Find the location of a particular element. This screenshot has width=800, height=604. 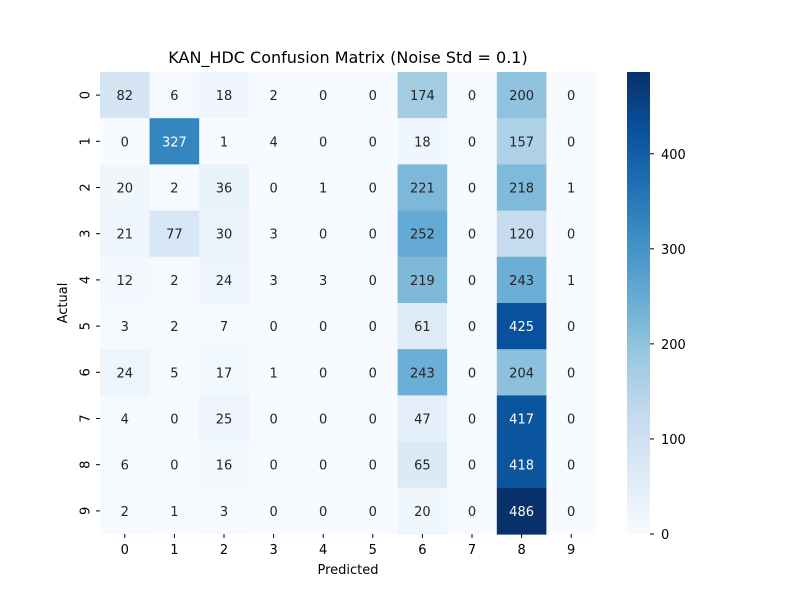

cell-value-label: 7 is located at coordinates (224, 327).